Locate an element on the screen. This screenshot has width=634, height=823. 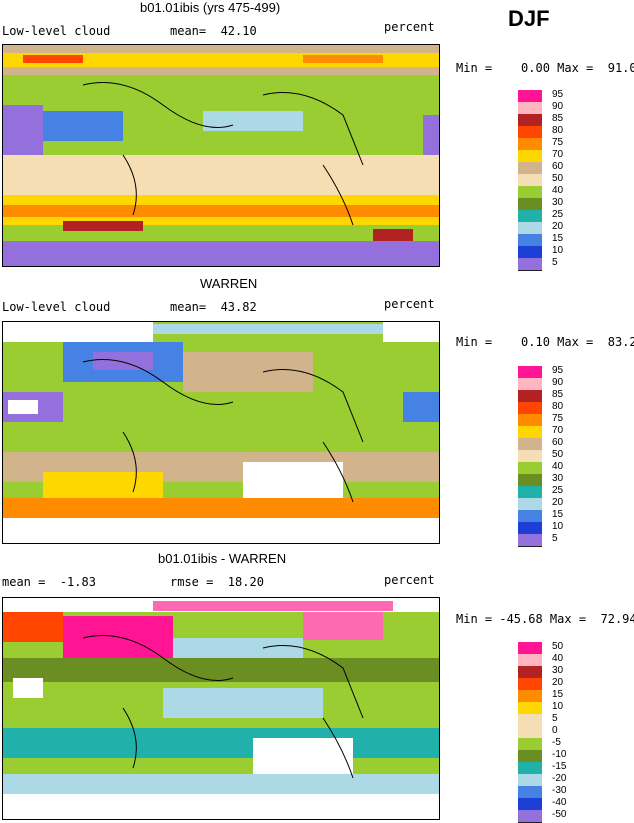
panel-1-units: percent is located at coordinates (409, 27).